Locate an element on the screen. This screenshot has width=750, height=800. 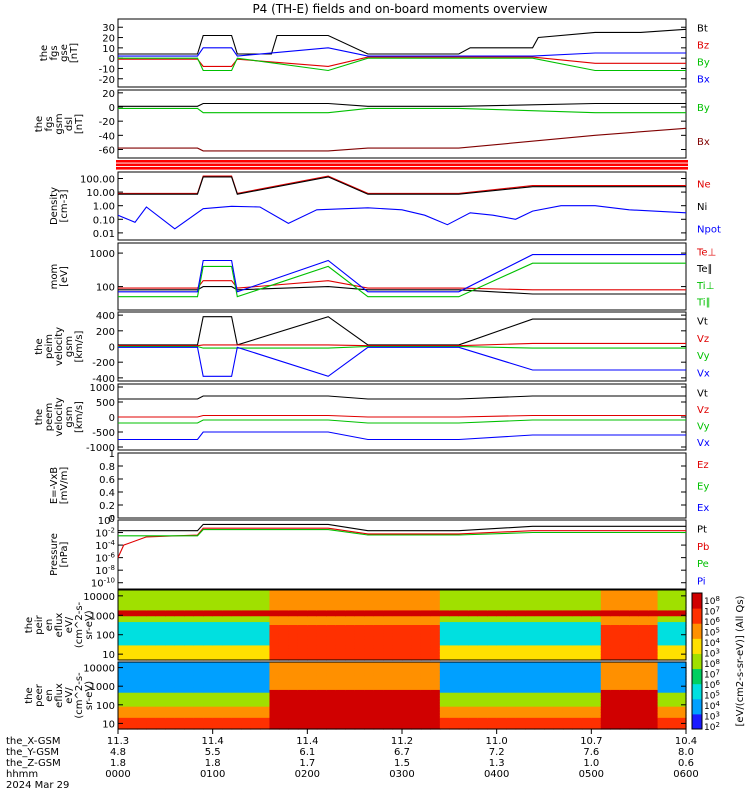
y-axis-label: fgs is located at coordinates (49, 123).